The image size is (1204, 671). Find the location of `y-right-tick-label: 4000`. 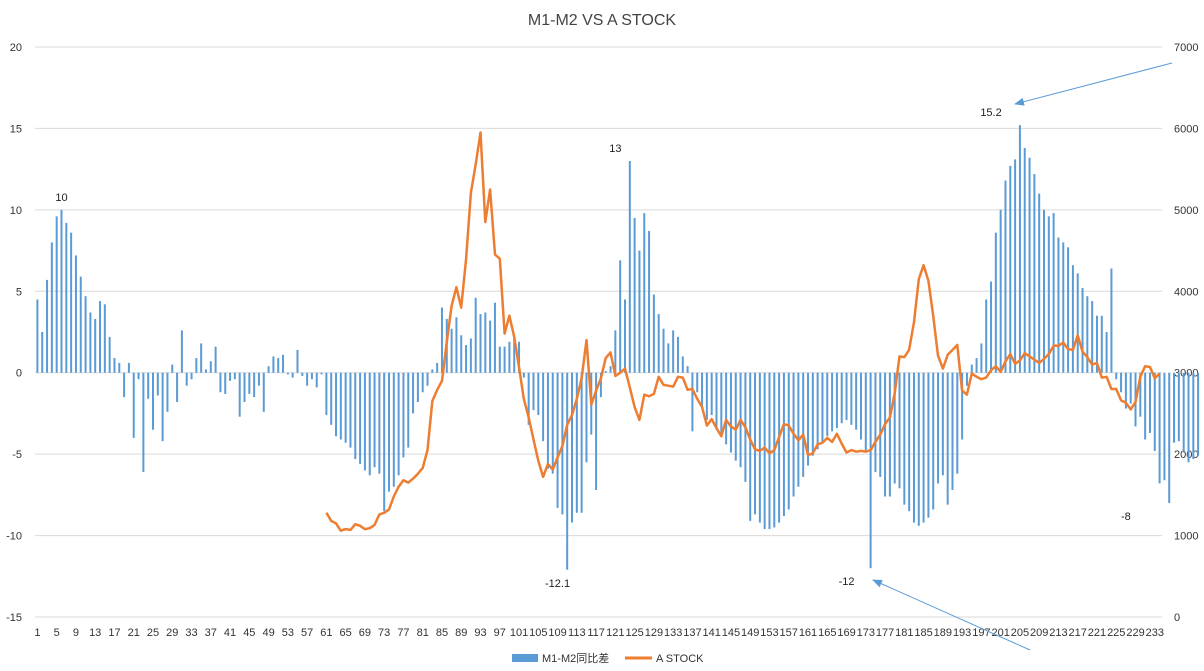

y-right-tick-label: 4000 is located at coordinates (1186, 292).